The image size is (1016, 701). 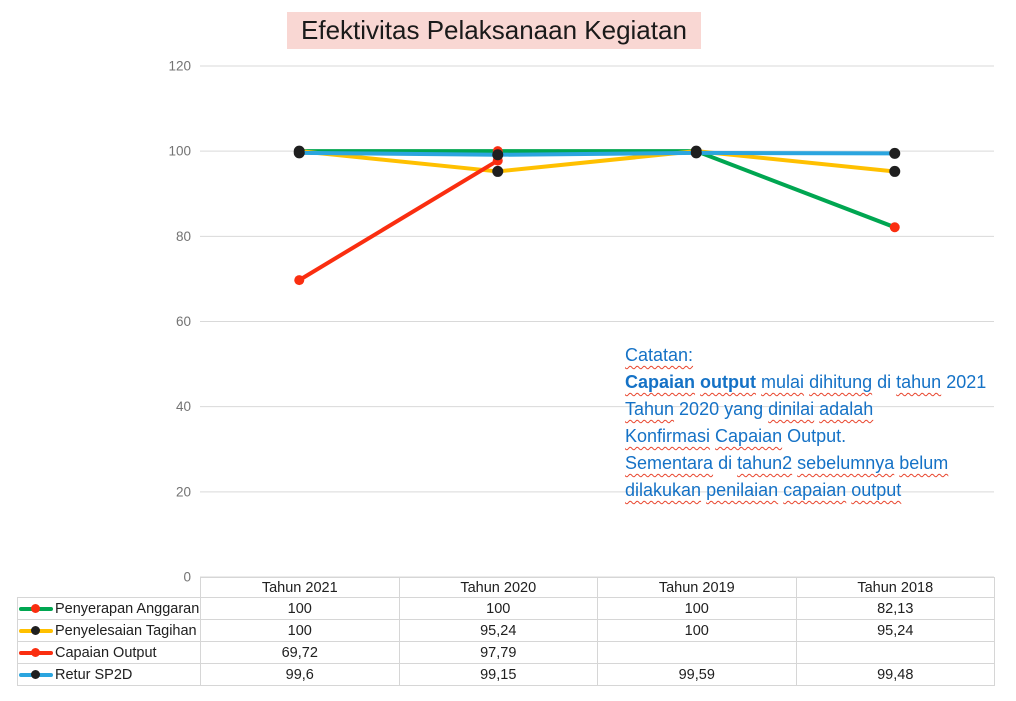 What do you see at coordinates (94, 674) in the screenshot?
I see `series-label: Retur SP2D` at bounding box center [94, 674].